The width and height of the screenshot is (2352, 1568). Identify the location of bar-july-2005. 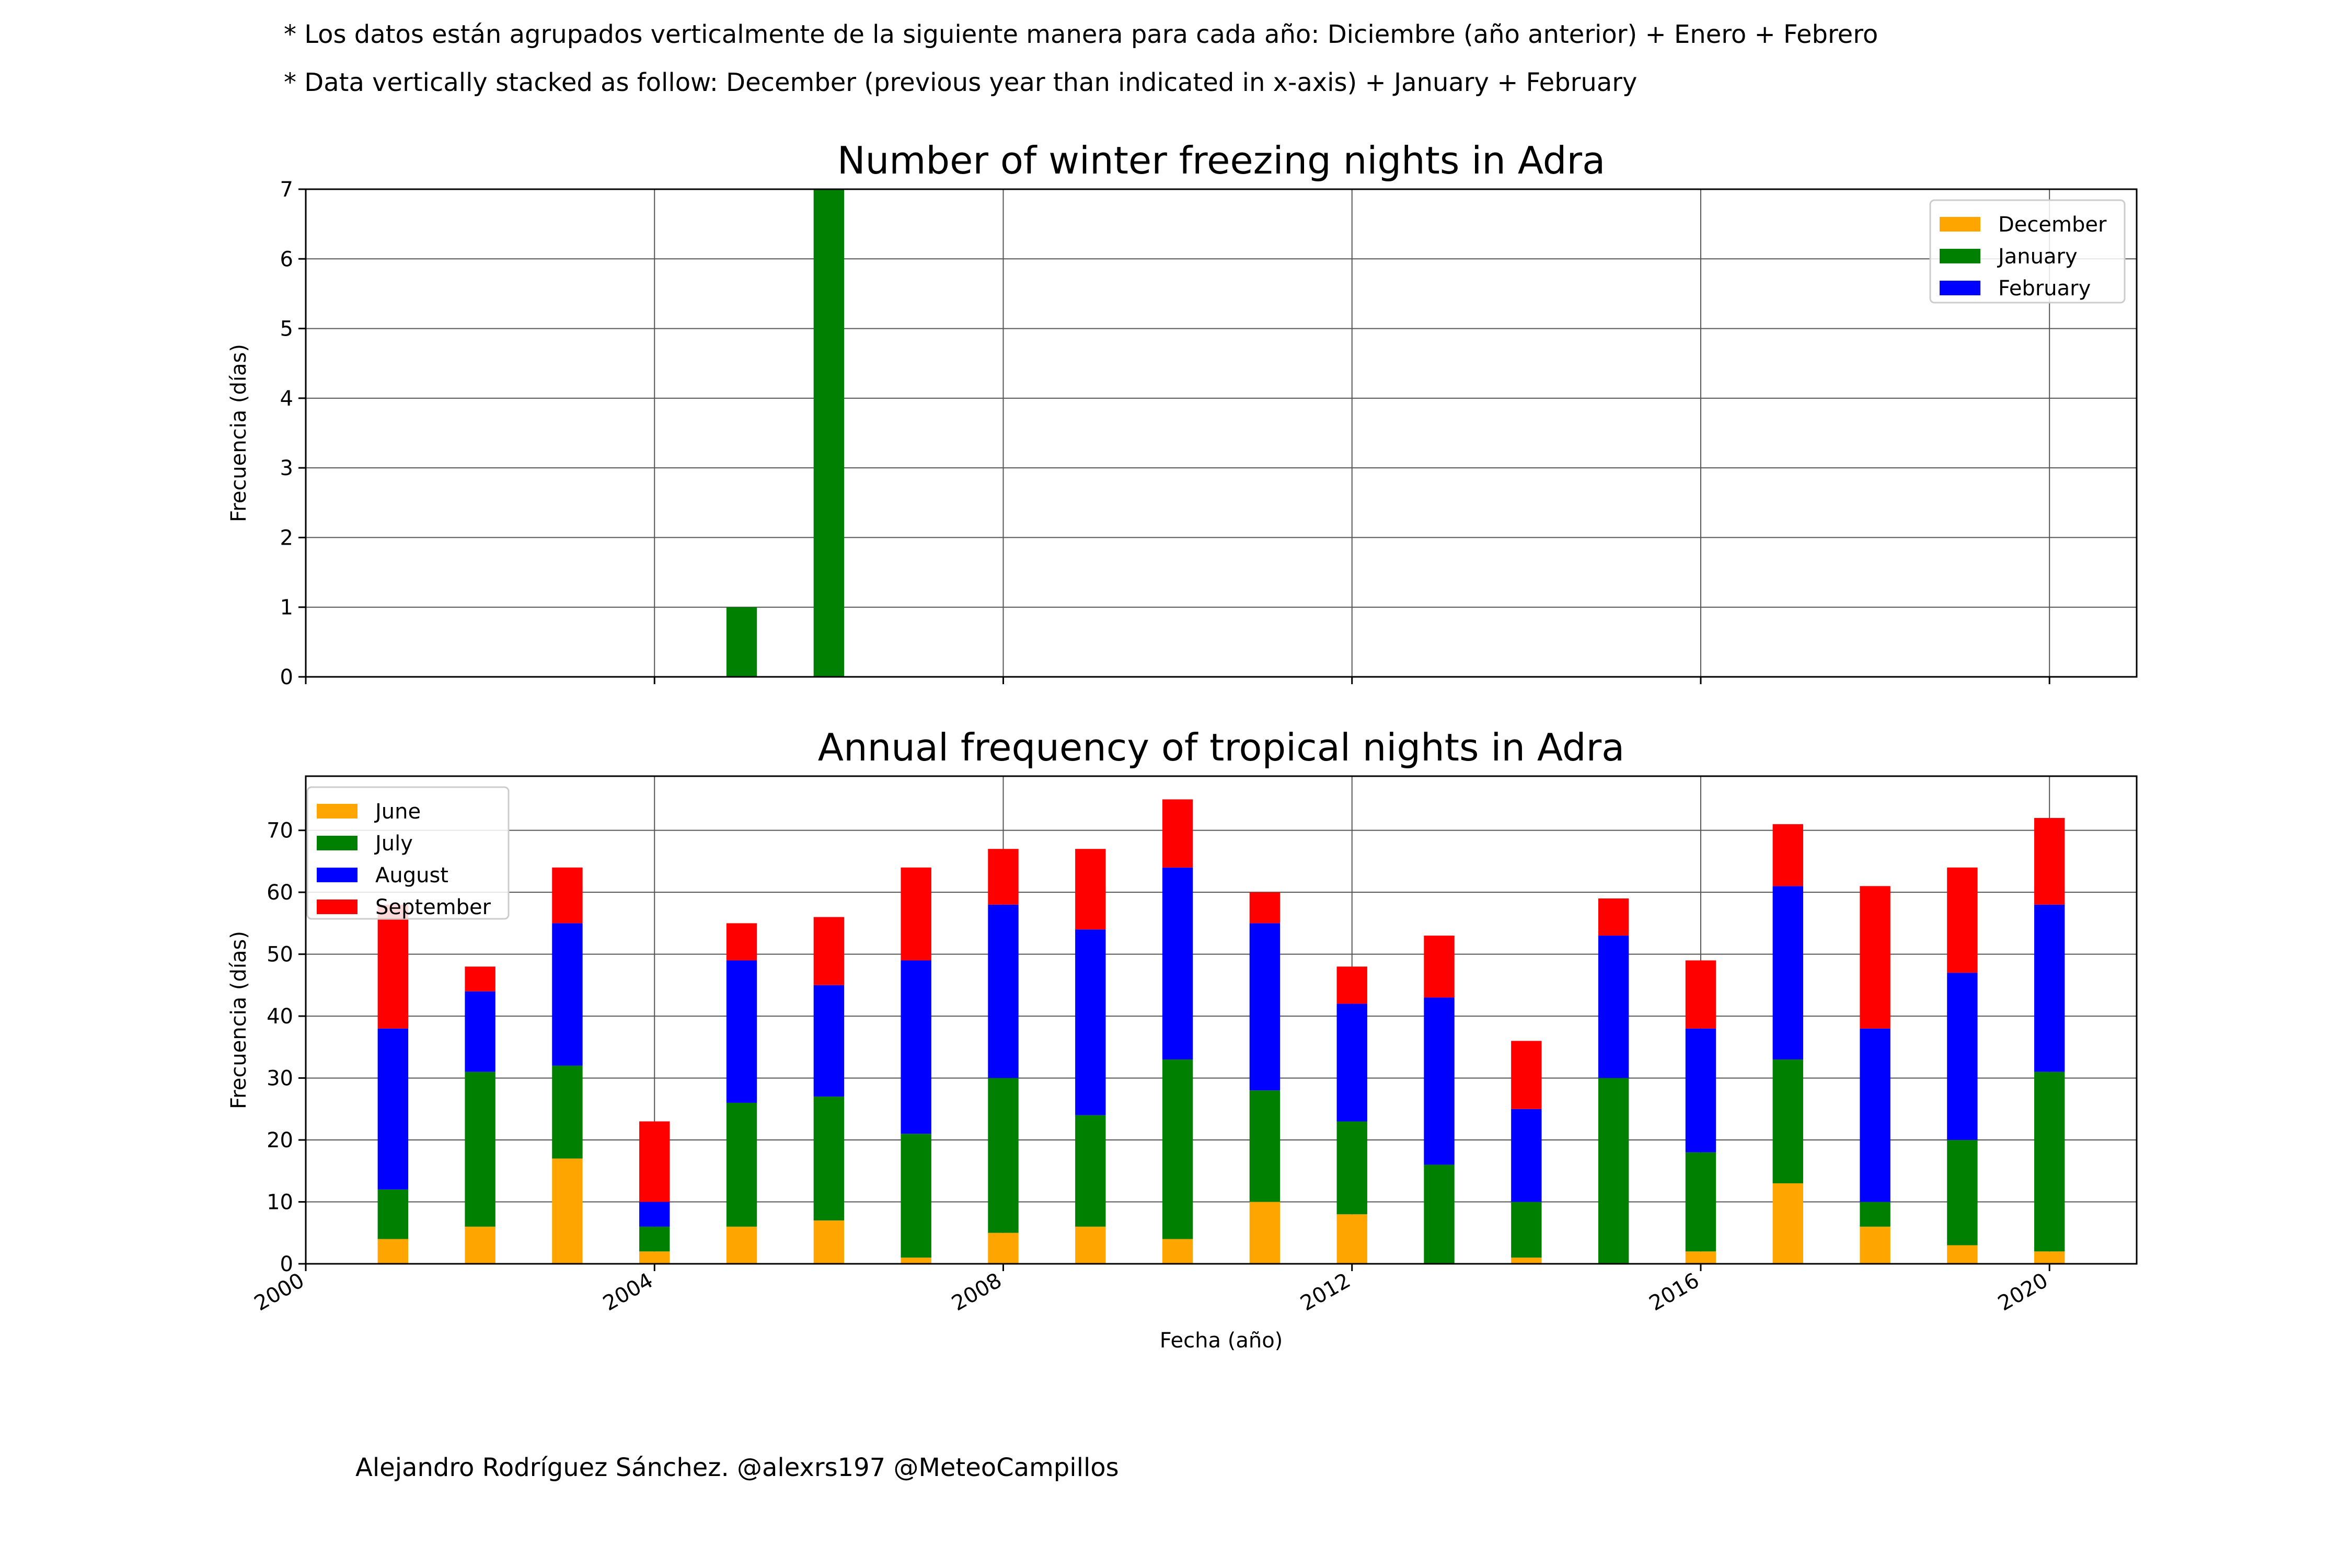
(741, 1164).